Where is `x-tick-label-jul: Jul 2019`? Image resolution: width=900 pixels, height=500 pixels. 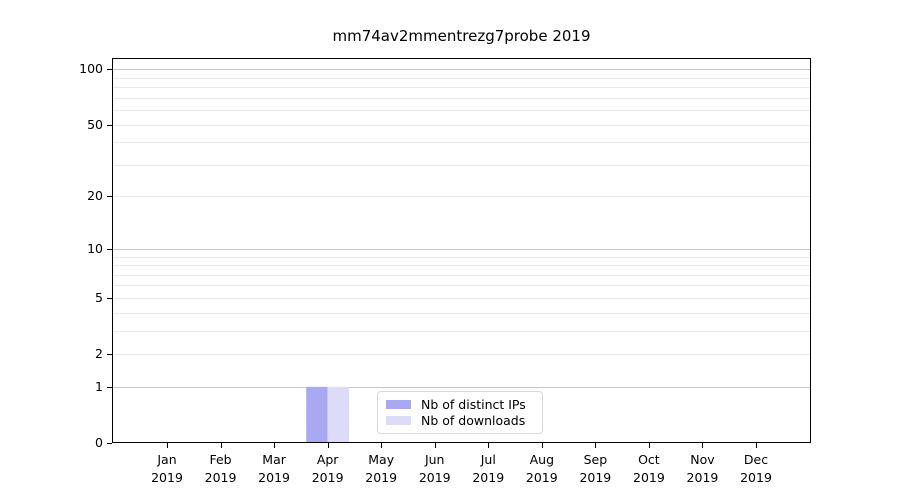
x-tick-label-jul: Jul 2019 is located at coordinates (488, 468).